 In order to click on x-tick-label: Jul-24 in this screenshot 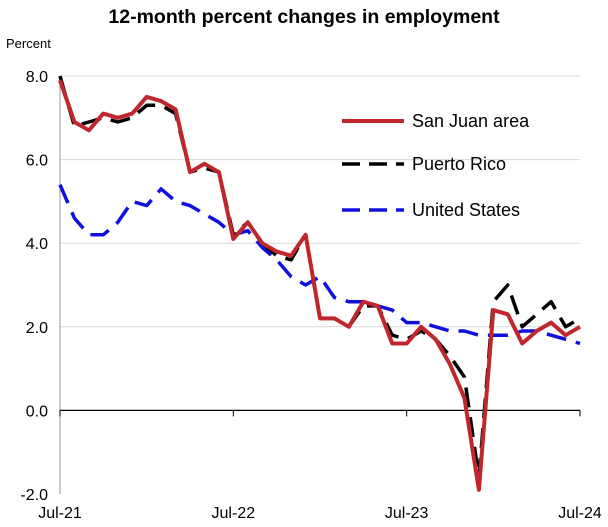, I will do `click(580, 513)`.